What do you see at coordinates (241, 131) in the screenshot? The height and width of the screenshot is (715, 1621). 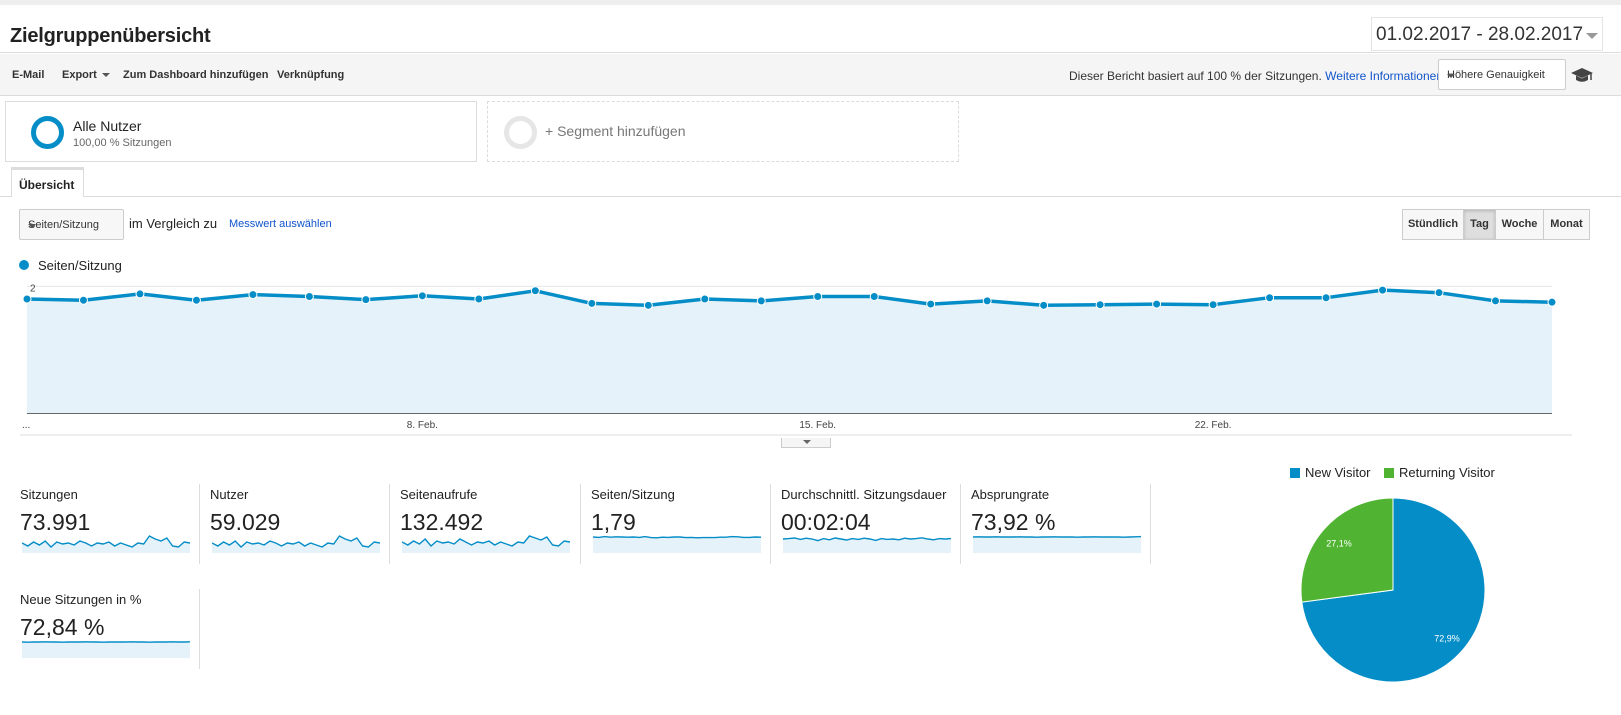 I see `segment-all-users: Alle Nutzer 100,00 % Sitzungen` at bounding box center [241, 131].